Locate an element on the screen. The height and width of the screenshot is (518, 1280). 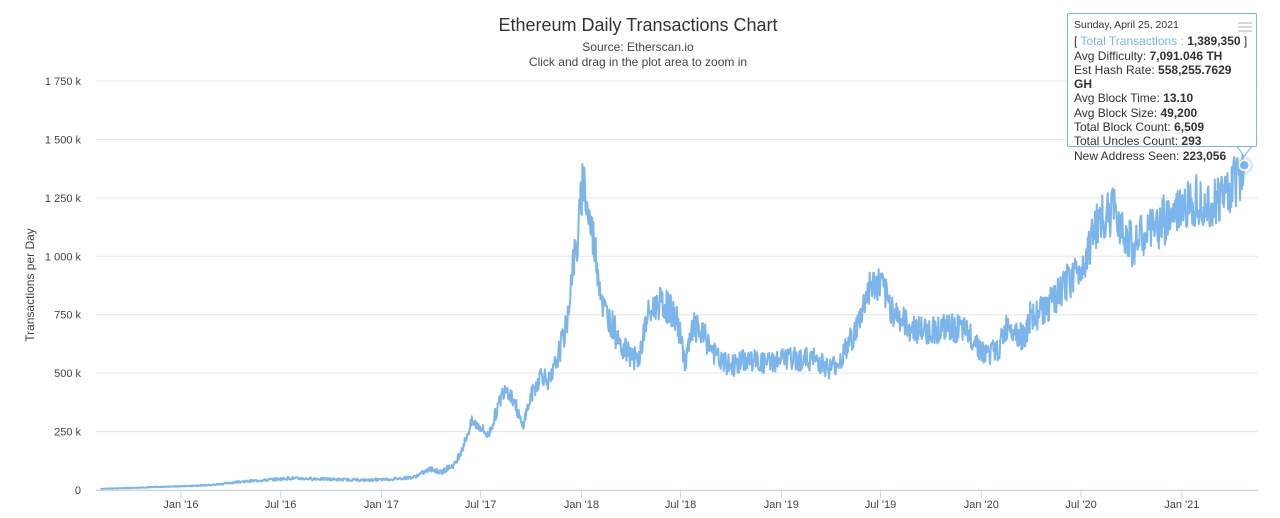
y-tick-label: 1 500 k is located at coordinates (63, 140).